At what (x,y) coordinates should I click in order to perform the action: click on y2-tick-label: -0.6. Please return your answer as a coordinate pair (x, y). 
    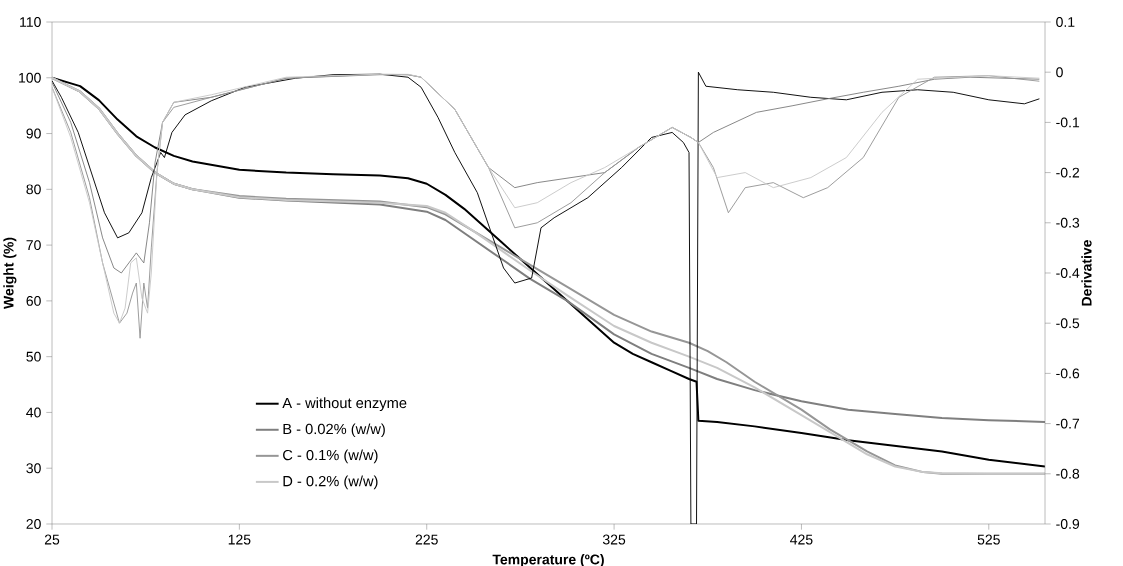
    Looking at the image, I should click on (1068, 373).